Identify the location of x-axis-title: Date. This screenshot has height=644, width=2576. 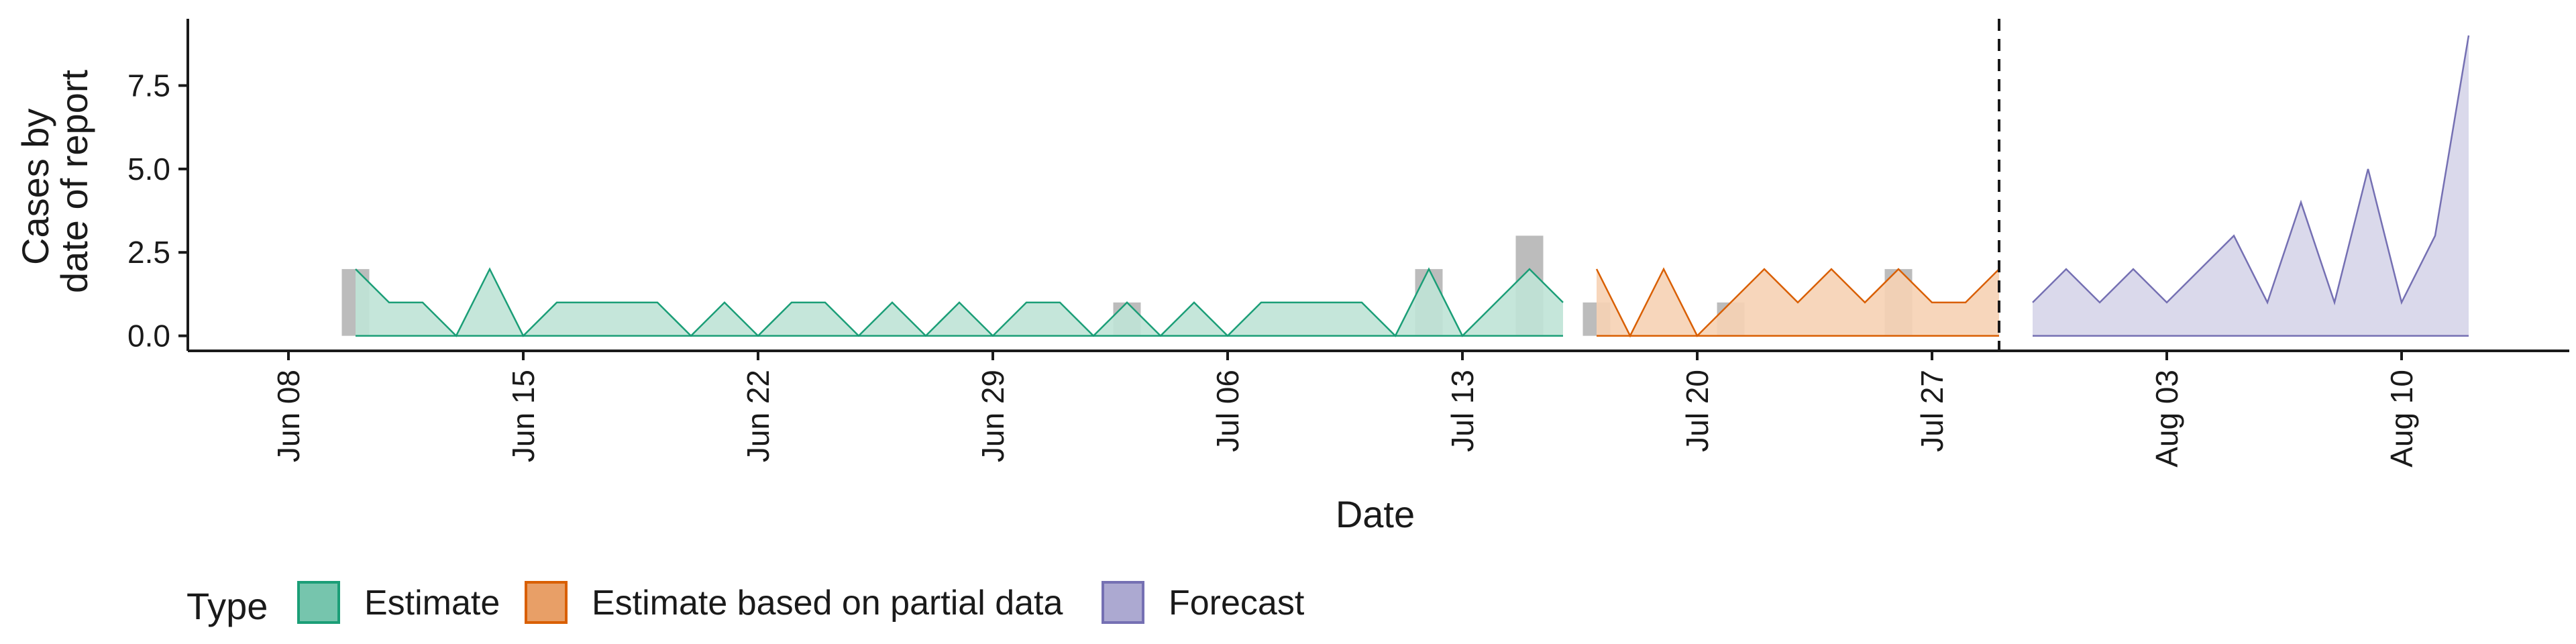
(1375, 514).